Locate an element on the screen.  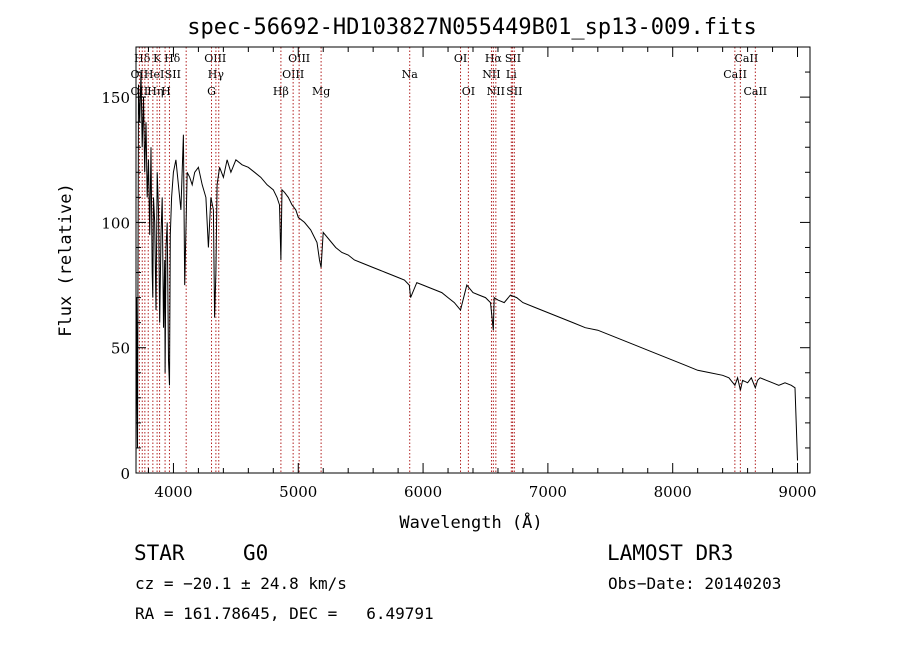
y-tick-label: 50 is located at coordinates (120, 349).